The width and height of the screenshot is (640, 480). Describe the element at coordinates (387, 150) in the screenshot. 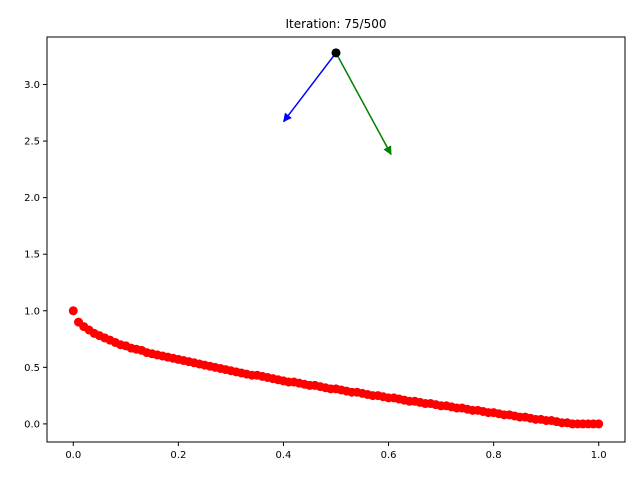

I see `green-arrow-head` at that location.